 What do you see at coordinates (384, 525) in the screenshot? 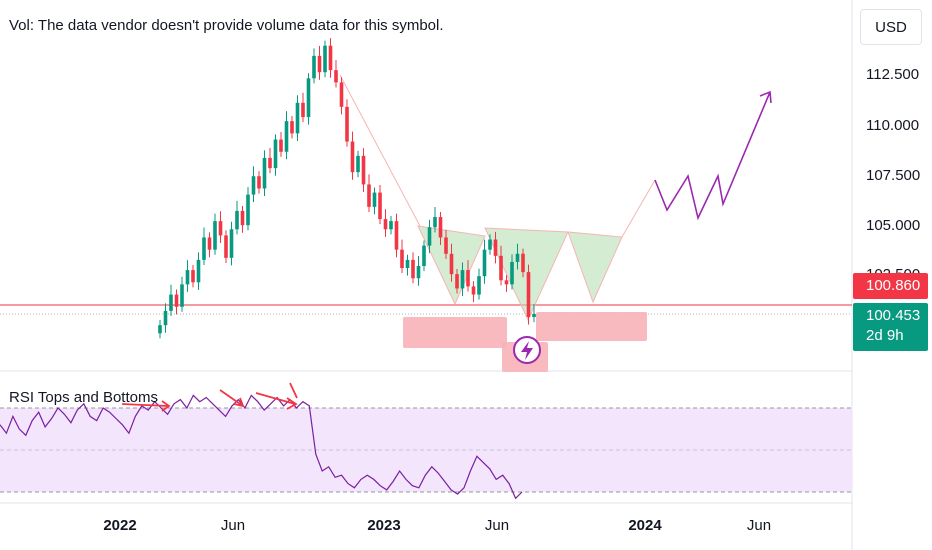
I see `time-tick: 2023` at bounding box center [384, 525].